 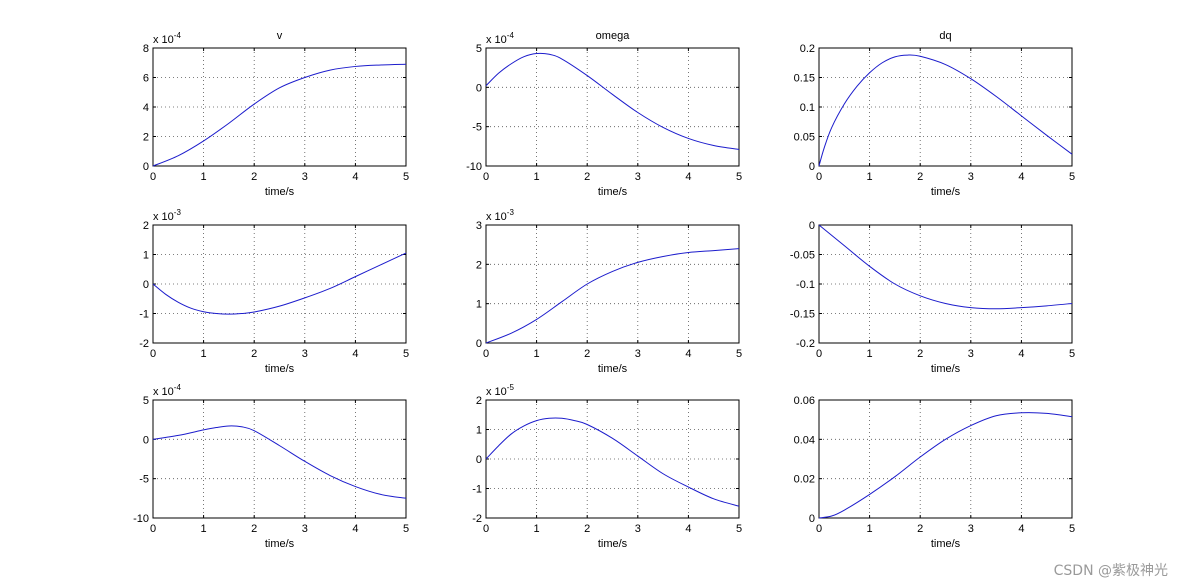 I want to click on y-tick-label: 0.06, so click(x=804, y=401).